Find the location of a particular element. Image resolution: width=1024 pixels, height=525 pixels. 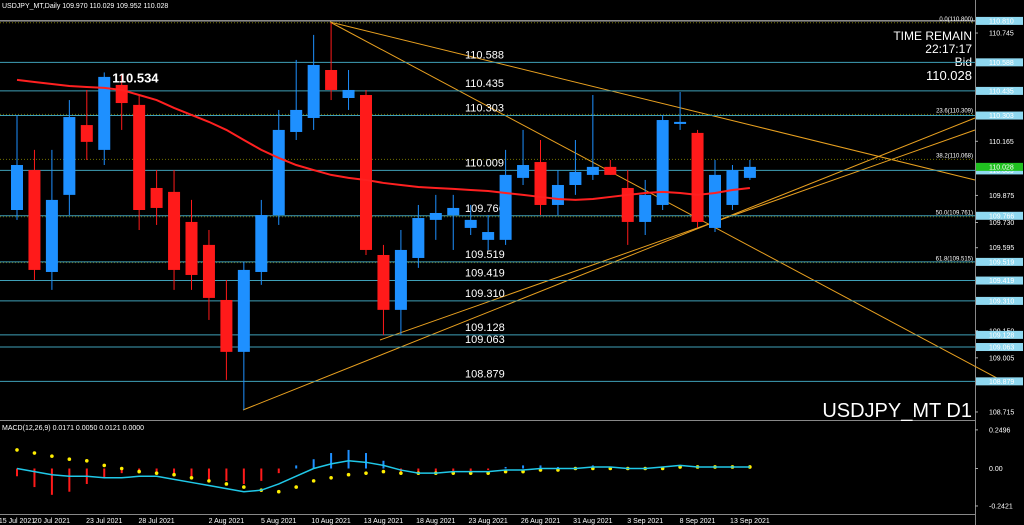

level-label: 110.009 is located at coordinates (484, 163).